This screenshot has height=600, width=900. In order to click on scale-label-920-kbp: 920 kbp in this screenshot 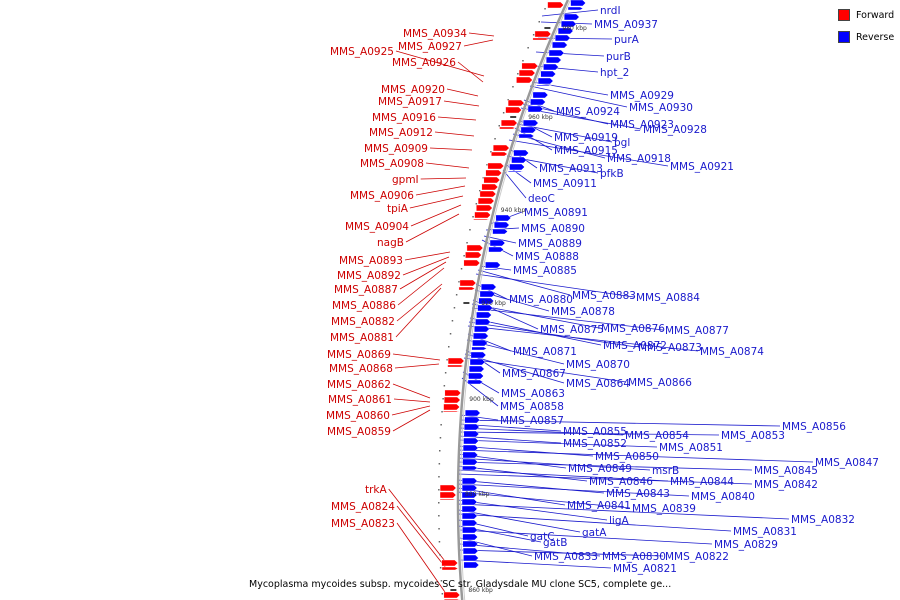, I will do `click(493, 303)`.